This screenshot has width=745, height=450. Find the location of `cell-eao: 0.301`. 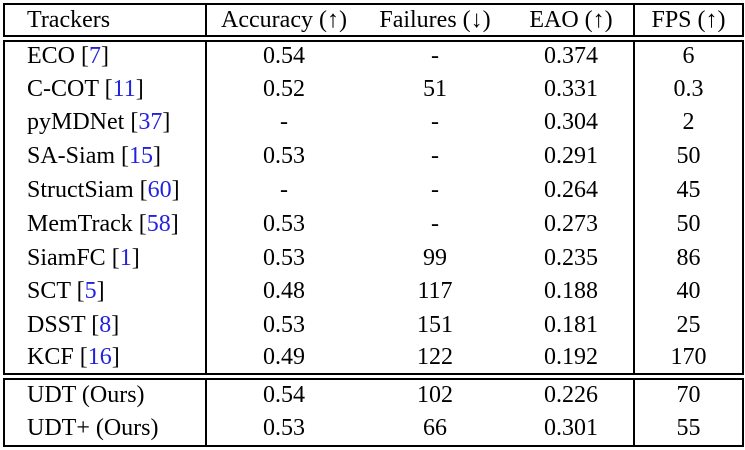

cell-eao: 0.301 is located at coordinates (571, 427).